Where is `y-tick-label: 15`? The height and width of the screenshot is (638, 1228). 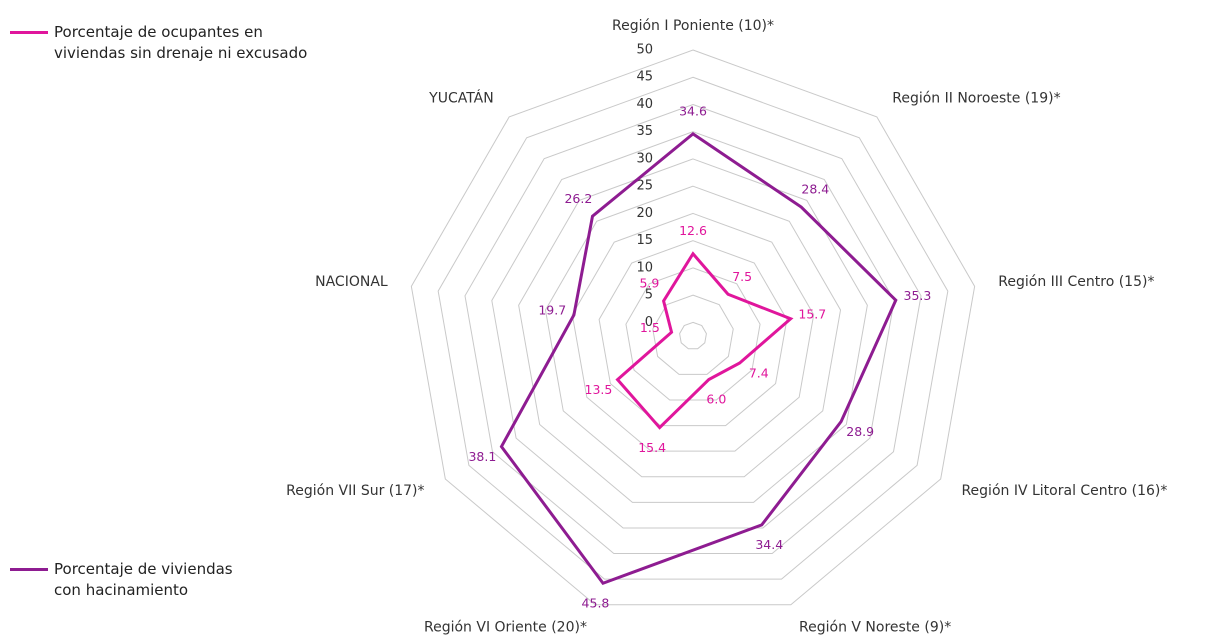 y-tick-label: 15 is located at coordinates (644, 240).